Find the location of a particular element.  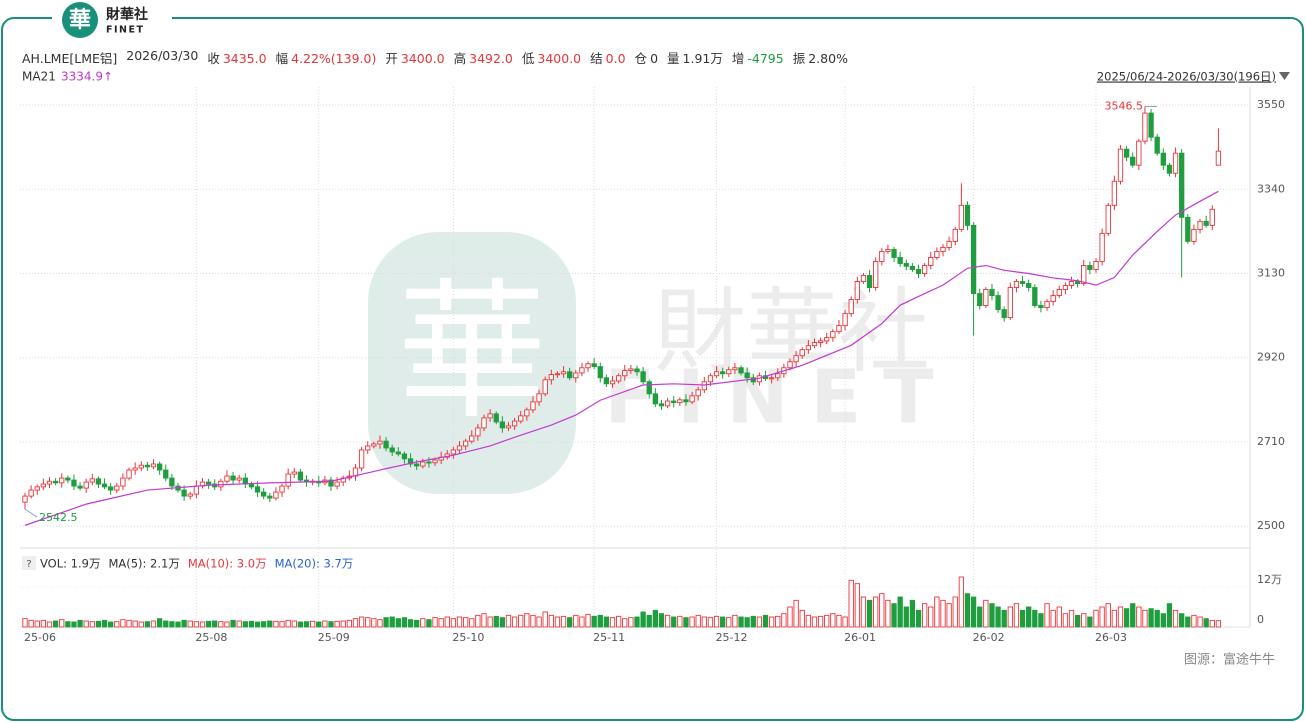

volume-legend: MA(5): 2.1万 is located at coordinates (143, 564).